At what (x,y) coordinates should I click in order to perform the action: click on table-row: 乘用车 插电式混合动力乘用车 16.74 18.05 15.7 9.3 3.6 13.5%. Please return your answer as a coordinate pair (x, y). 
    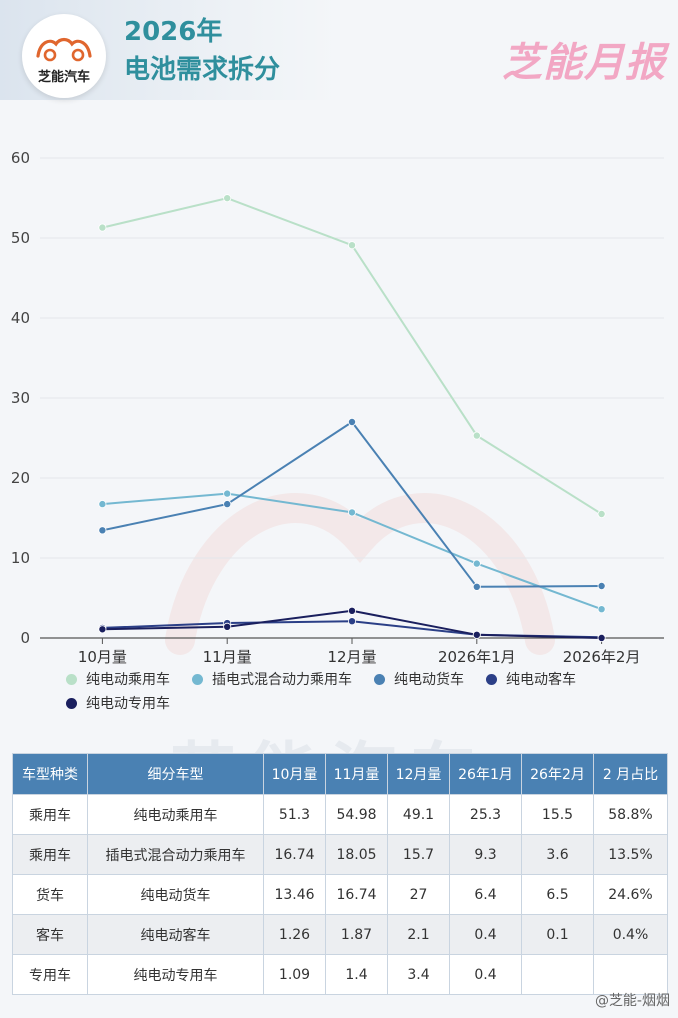
    Looking at the image, I should click on (340, 854).